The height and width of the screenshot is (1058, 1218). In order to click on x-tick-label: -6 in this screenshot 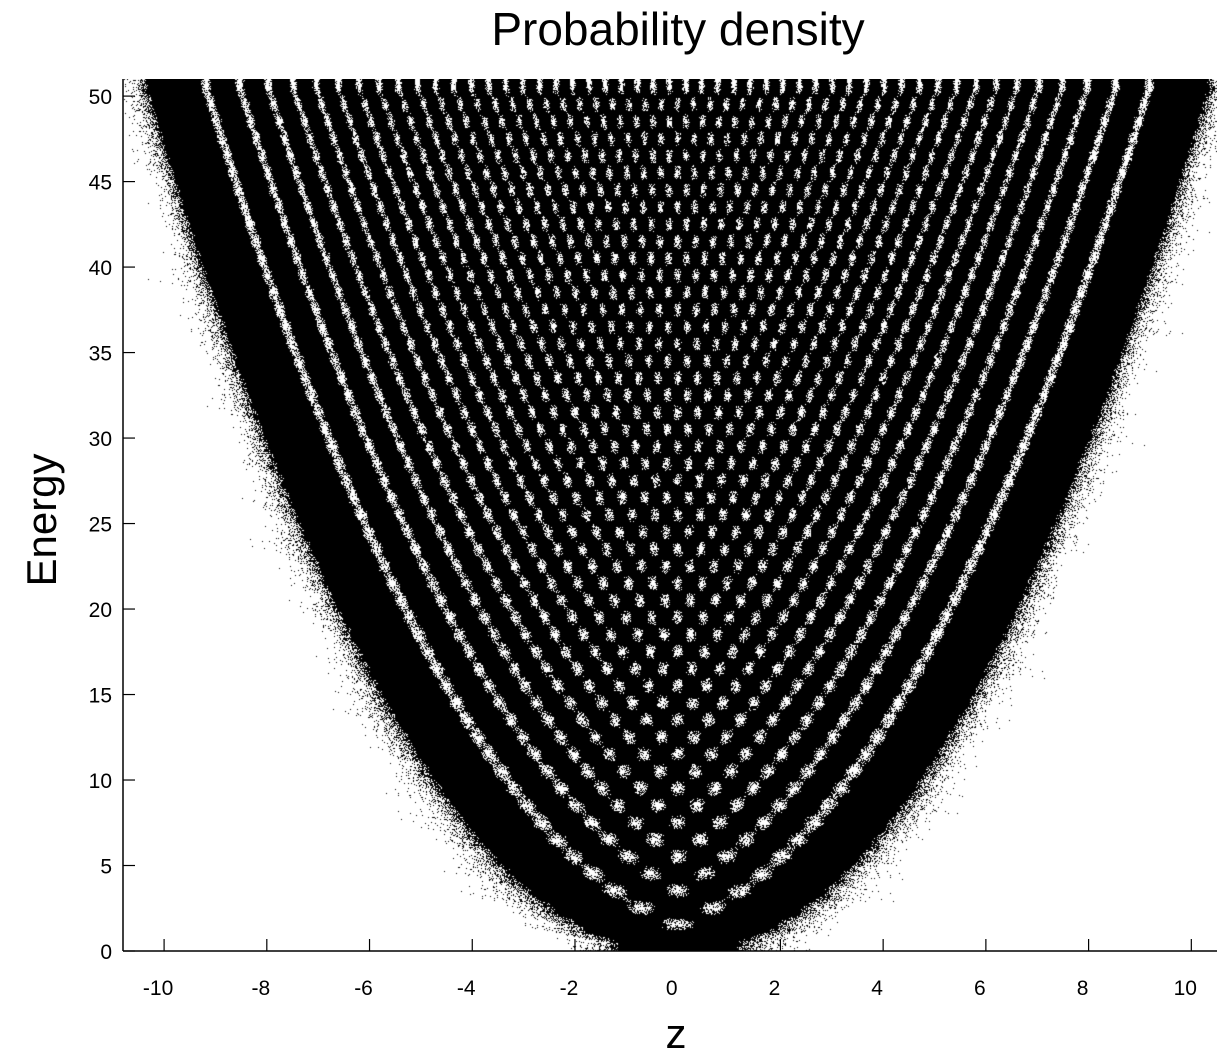, I will do `click(363, 988)`.